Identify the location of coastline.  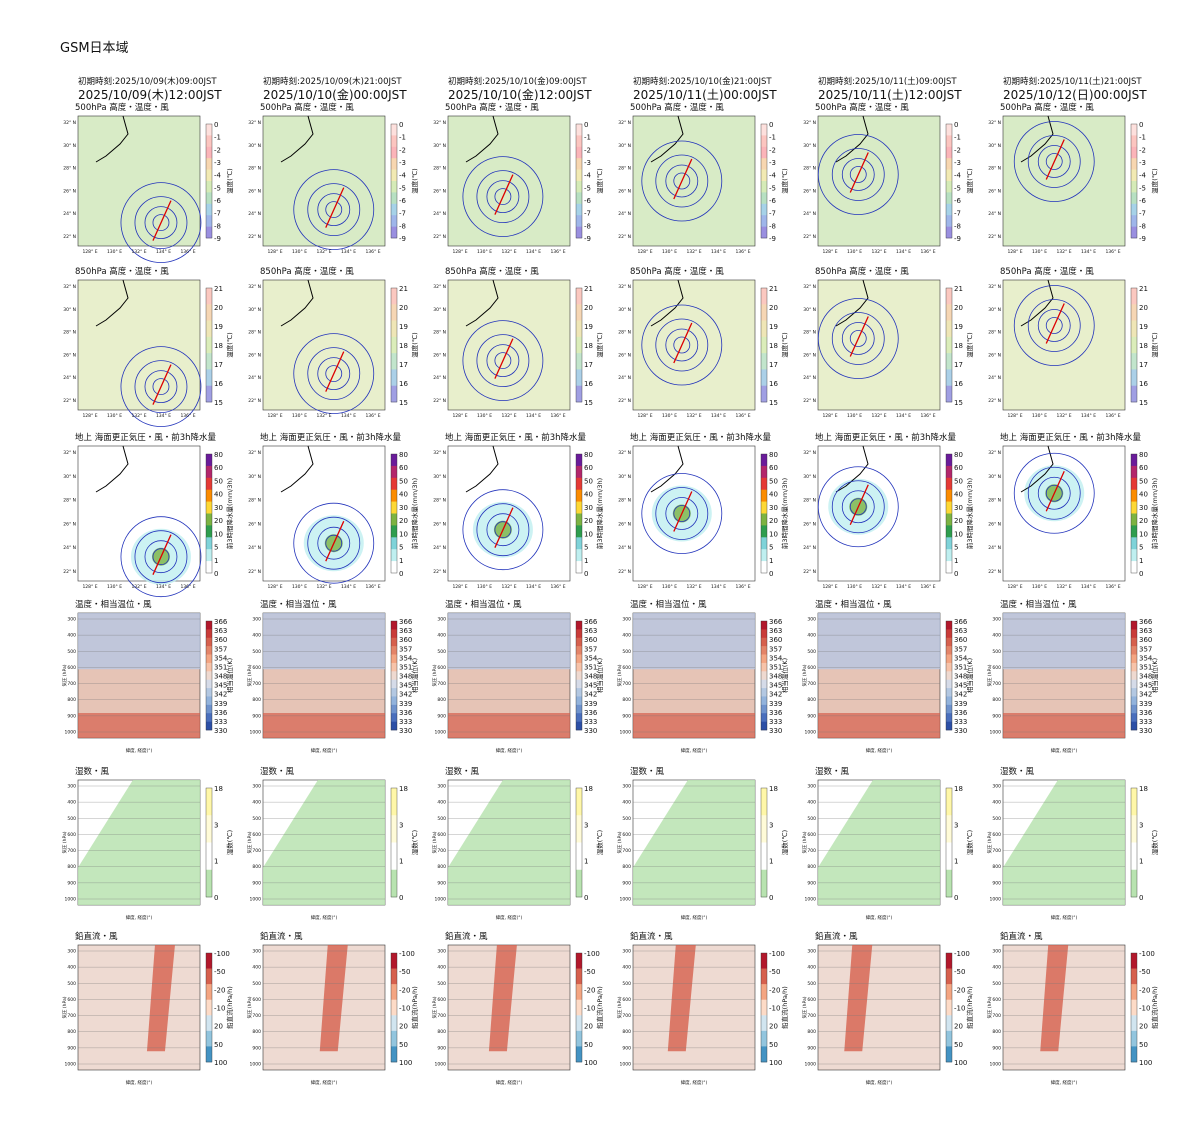
(852, 469).